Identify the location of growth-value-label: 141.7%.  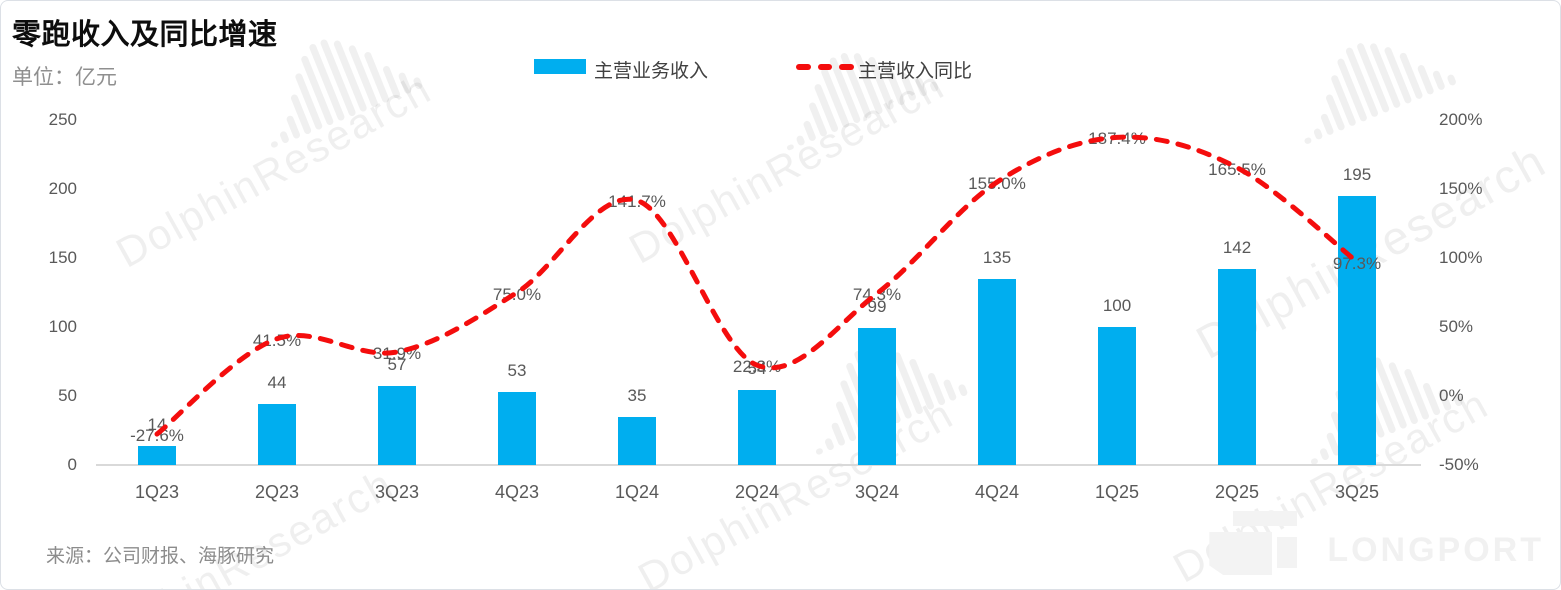
(637, 202).